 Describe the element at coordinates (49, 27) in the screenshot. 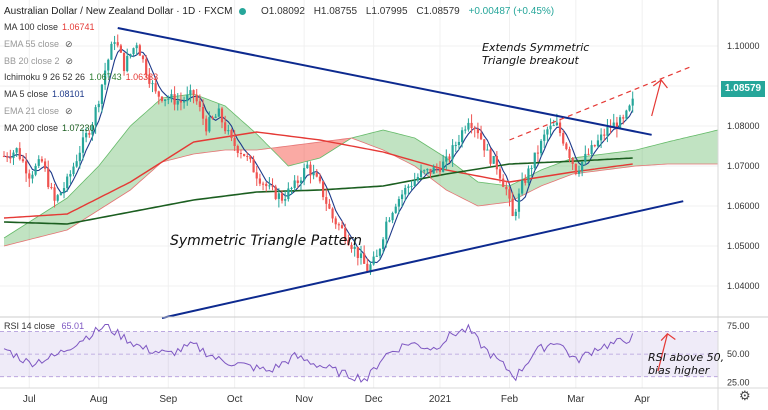

I see `legend-ma100: MA 100 close 1.06741` at that location.